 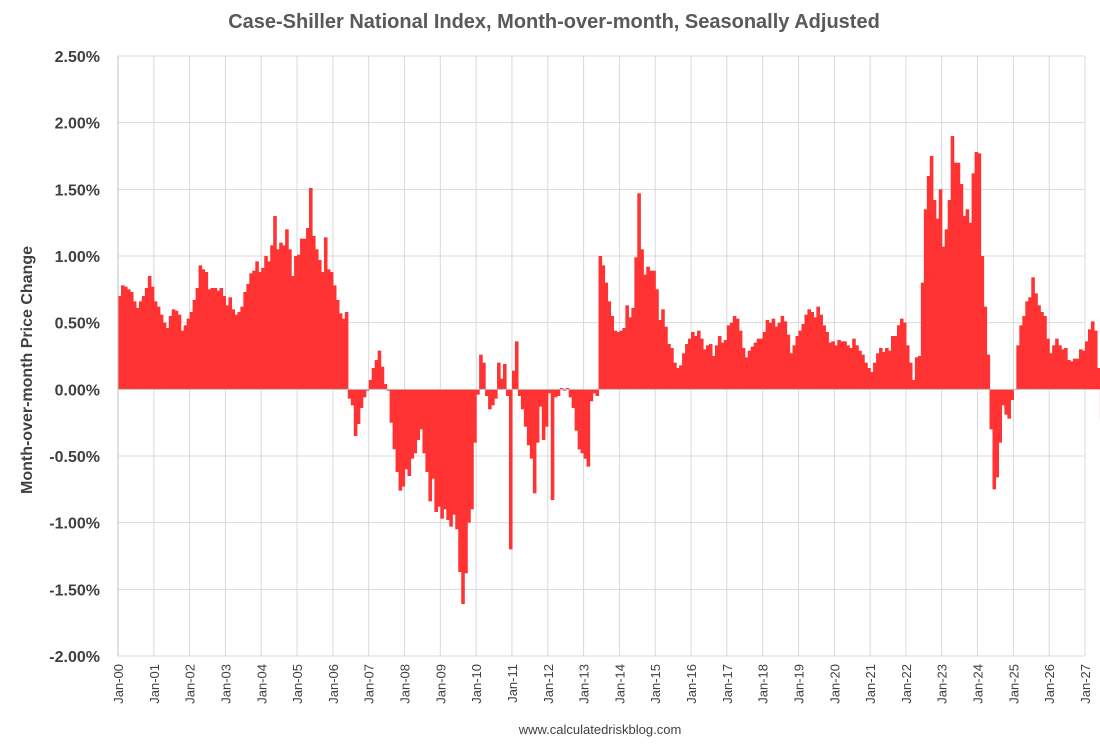 I want to click on x-tick-label: Jan-02, so click(x=190, y=684).